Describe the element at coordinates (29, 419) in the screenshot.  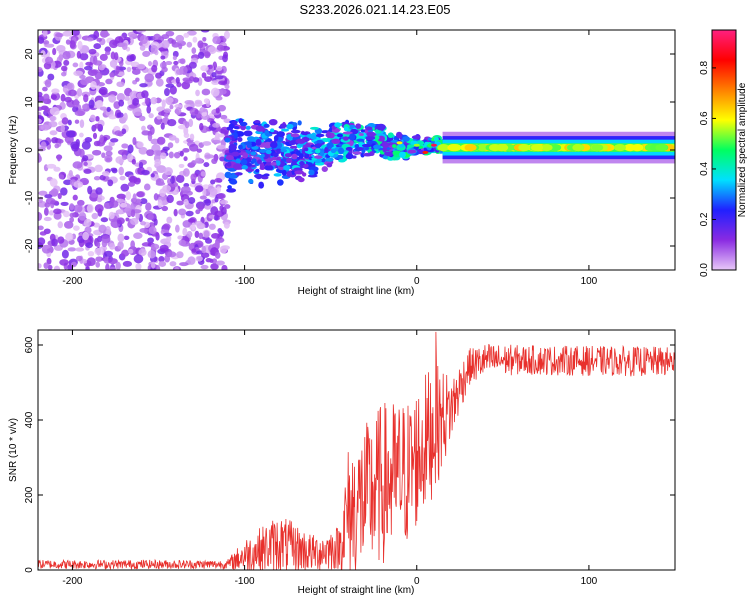
I see `snr-y-tick-label: 400` at that location.